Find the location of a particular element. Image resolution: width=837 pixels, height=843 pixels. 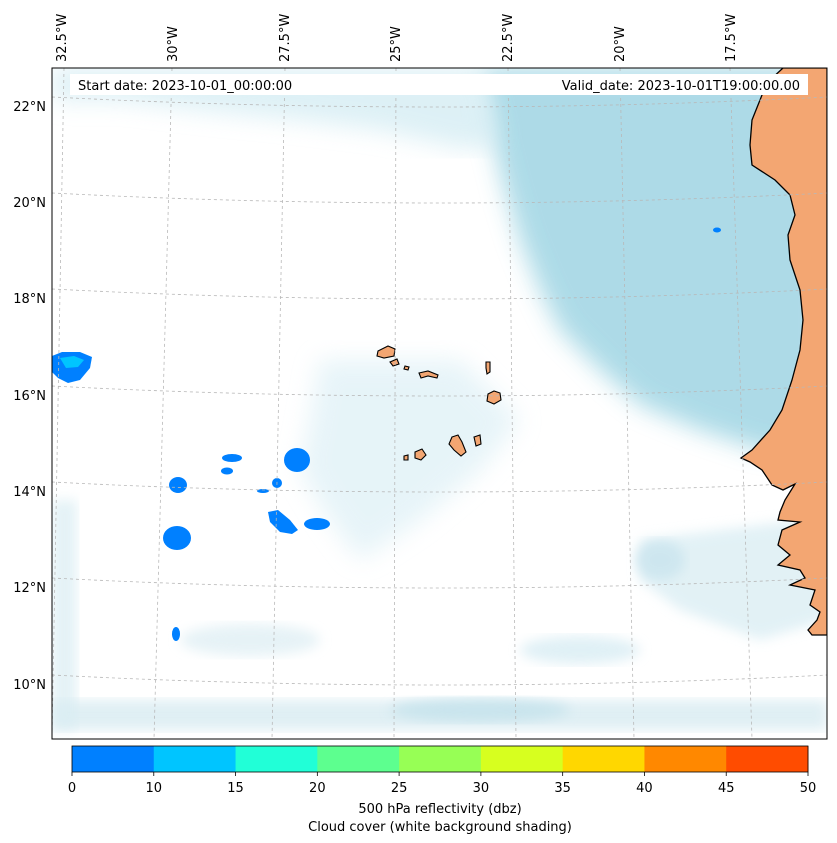

colorbar-ticks: 0 10 15 20 25 30 35 40 45 50 is located at coordinates (442, 784).